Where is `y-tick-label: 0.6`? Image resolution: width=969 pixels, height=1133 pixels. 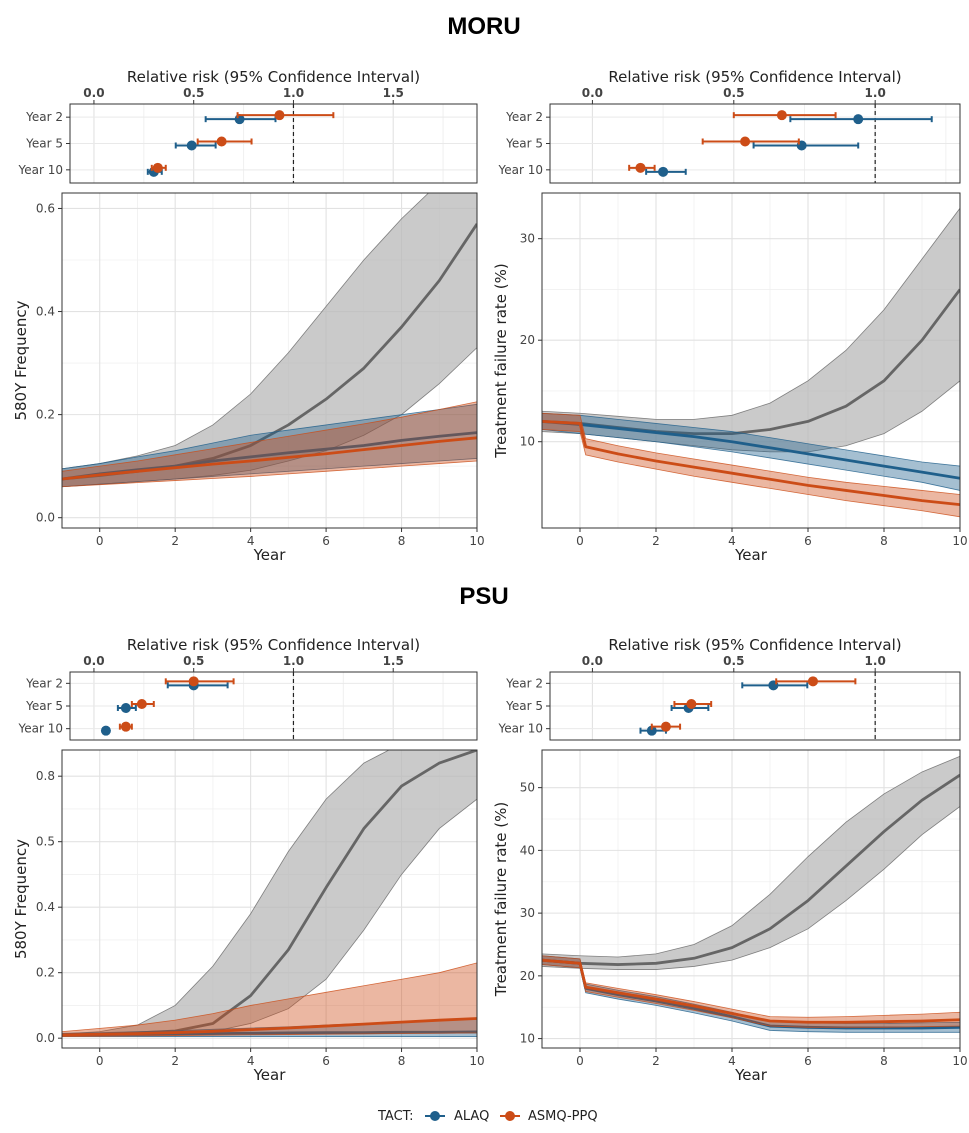
y-tick-label: 0.6 is located at coordinates (45, 208).